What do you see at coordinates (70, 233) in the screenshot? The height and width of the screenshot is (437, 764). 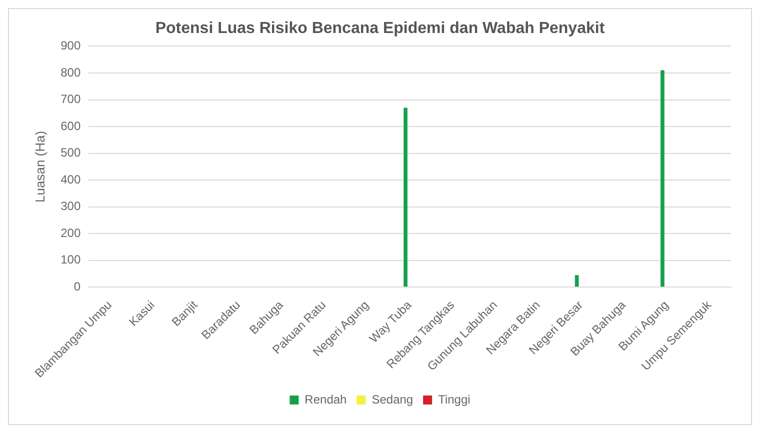 I see `y-tick-label: 200` at bounding box center [70, 233].